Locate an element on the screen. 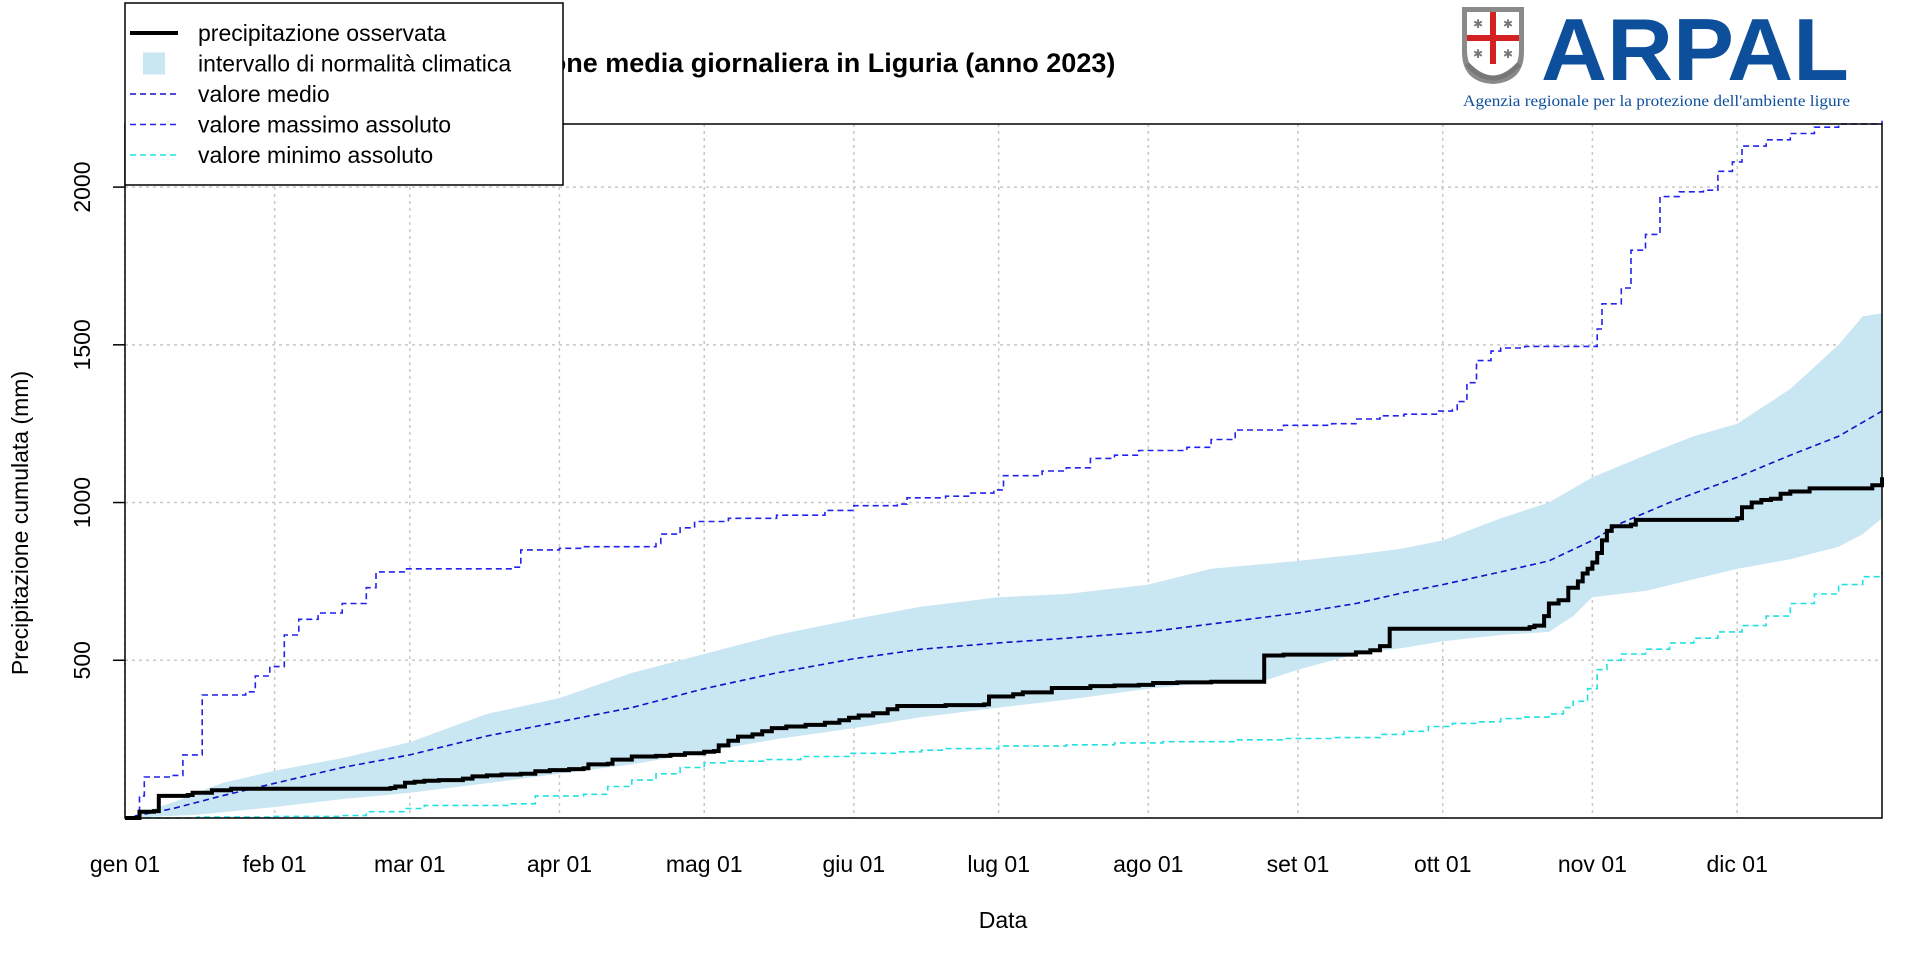  x-axis-label: Data is located at coordinates (1003, 920).